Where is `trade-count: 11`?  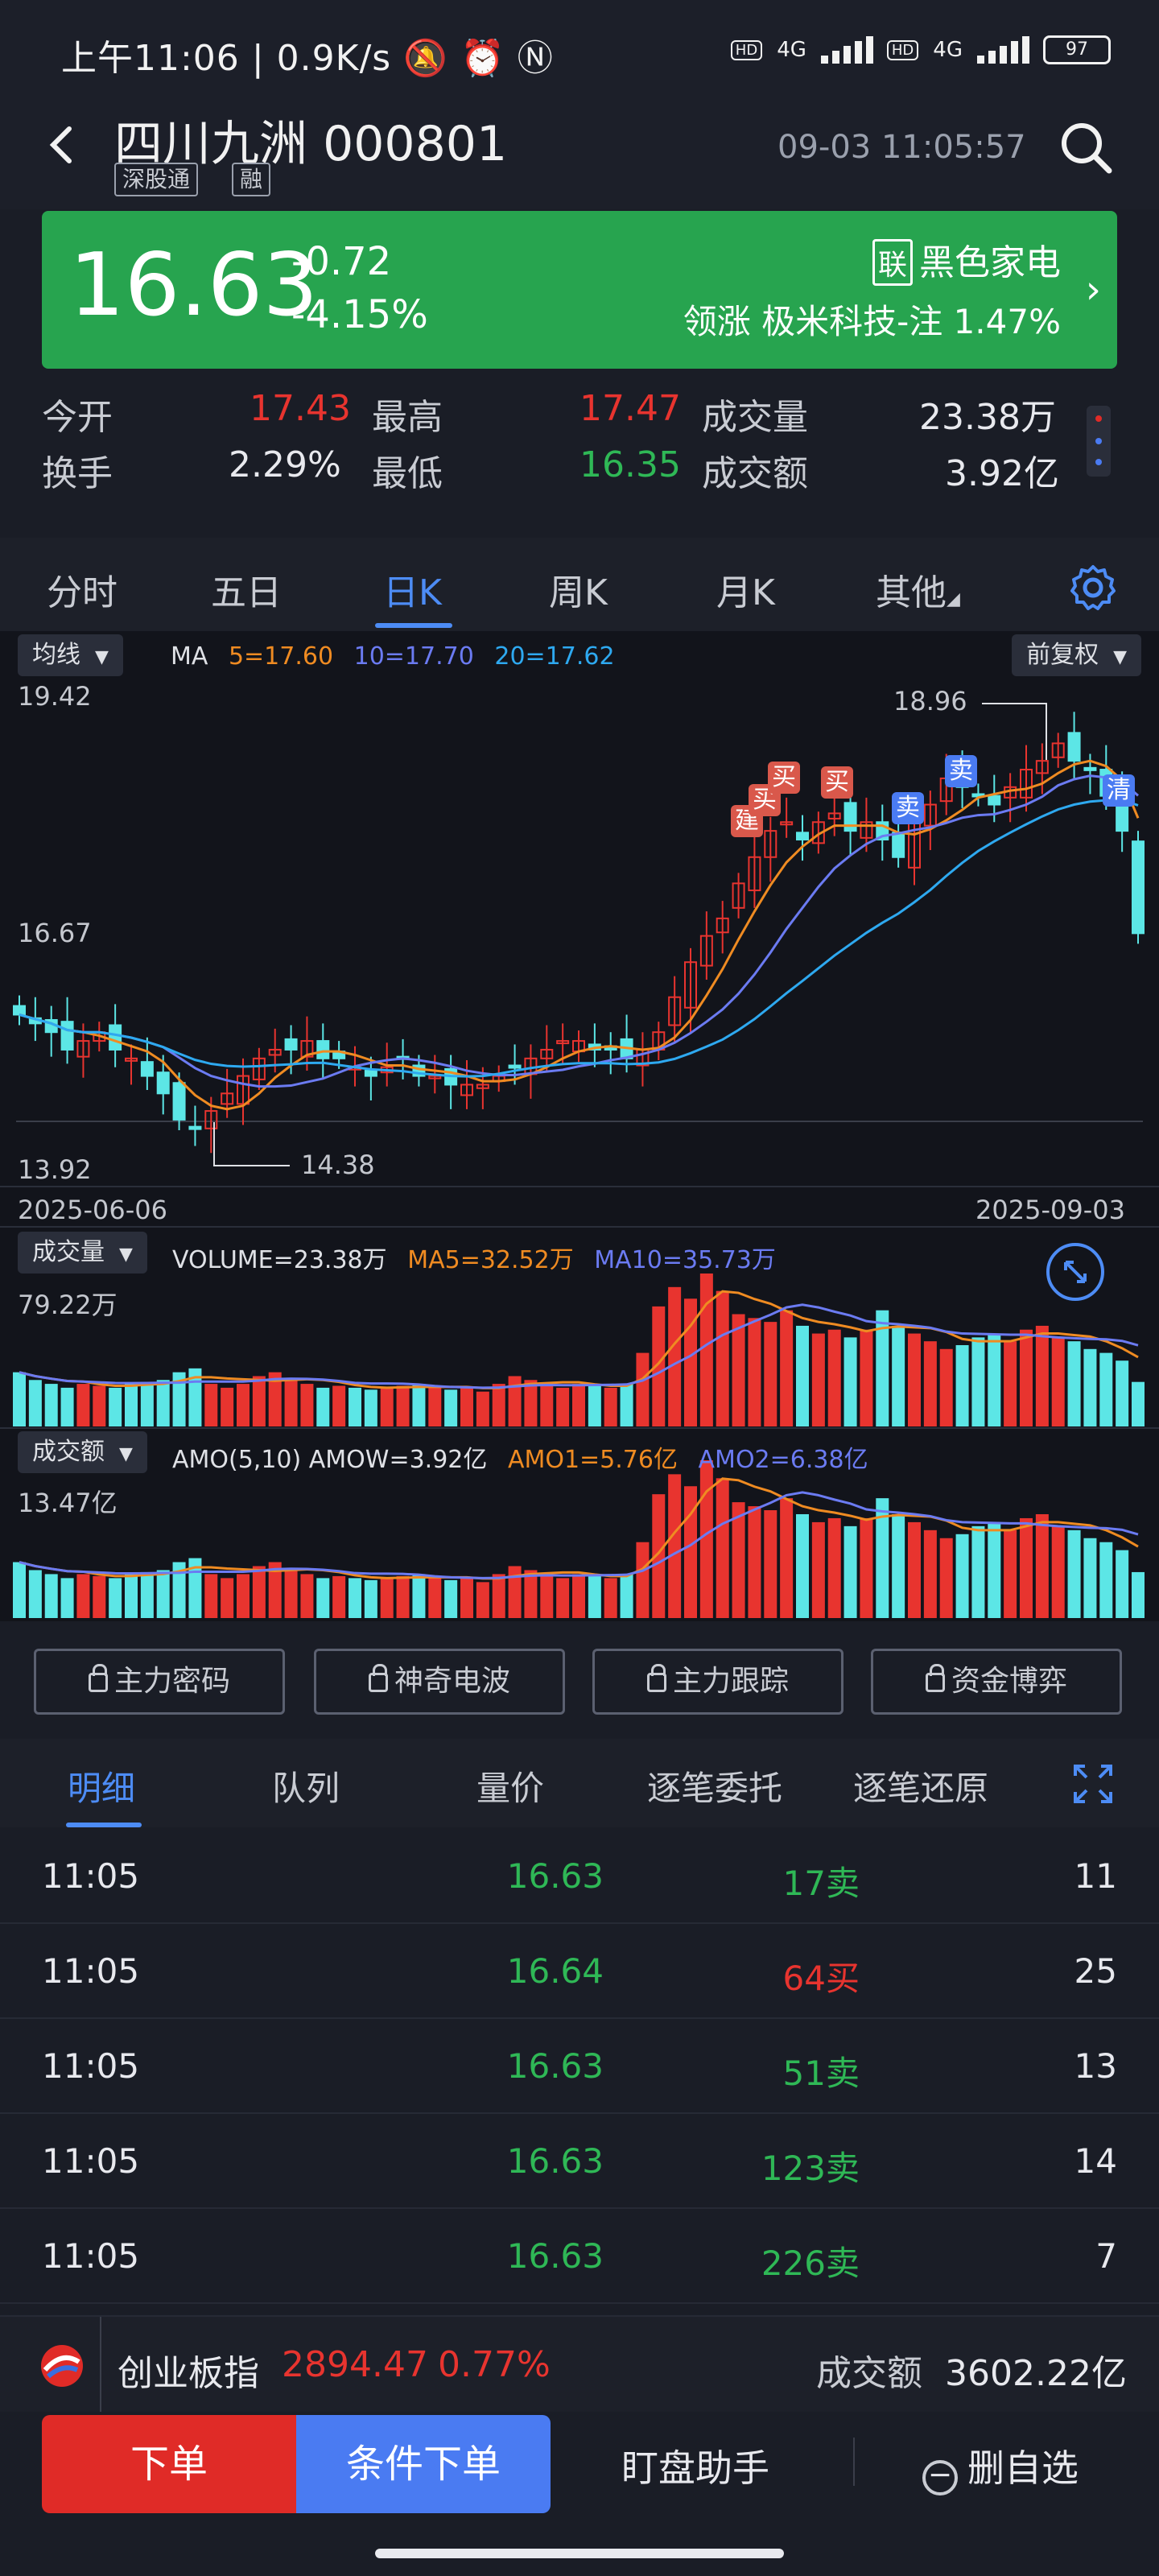 trade-count: 11 is located at coordinates (1095, 1876).